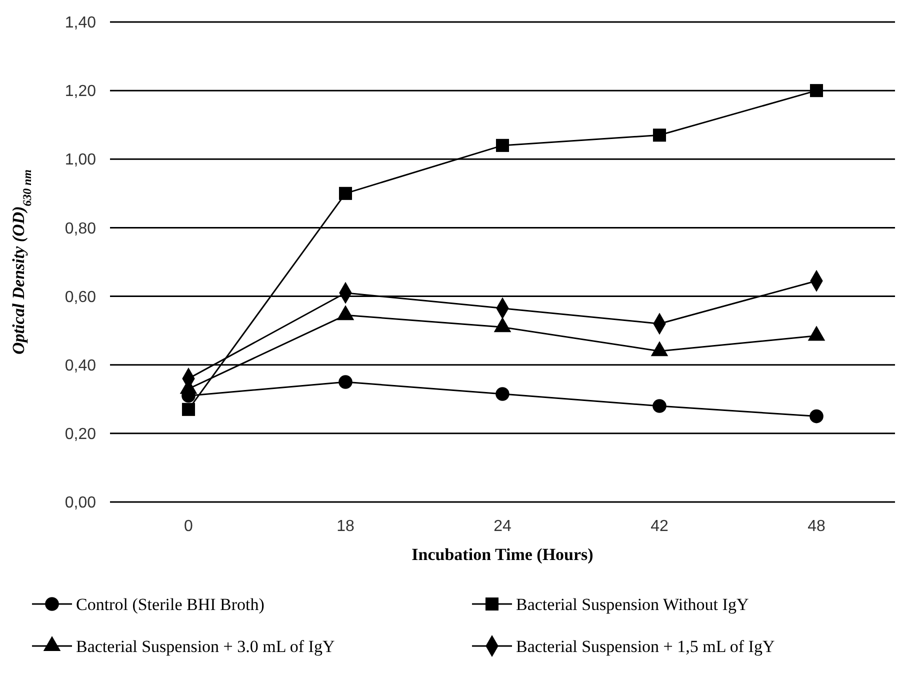 The height and width of the screenshot is (695, 911). Describe the element at coordinates (80, 91) in the screenshot. I see `y-tick-label: 1,20` at that location.